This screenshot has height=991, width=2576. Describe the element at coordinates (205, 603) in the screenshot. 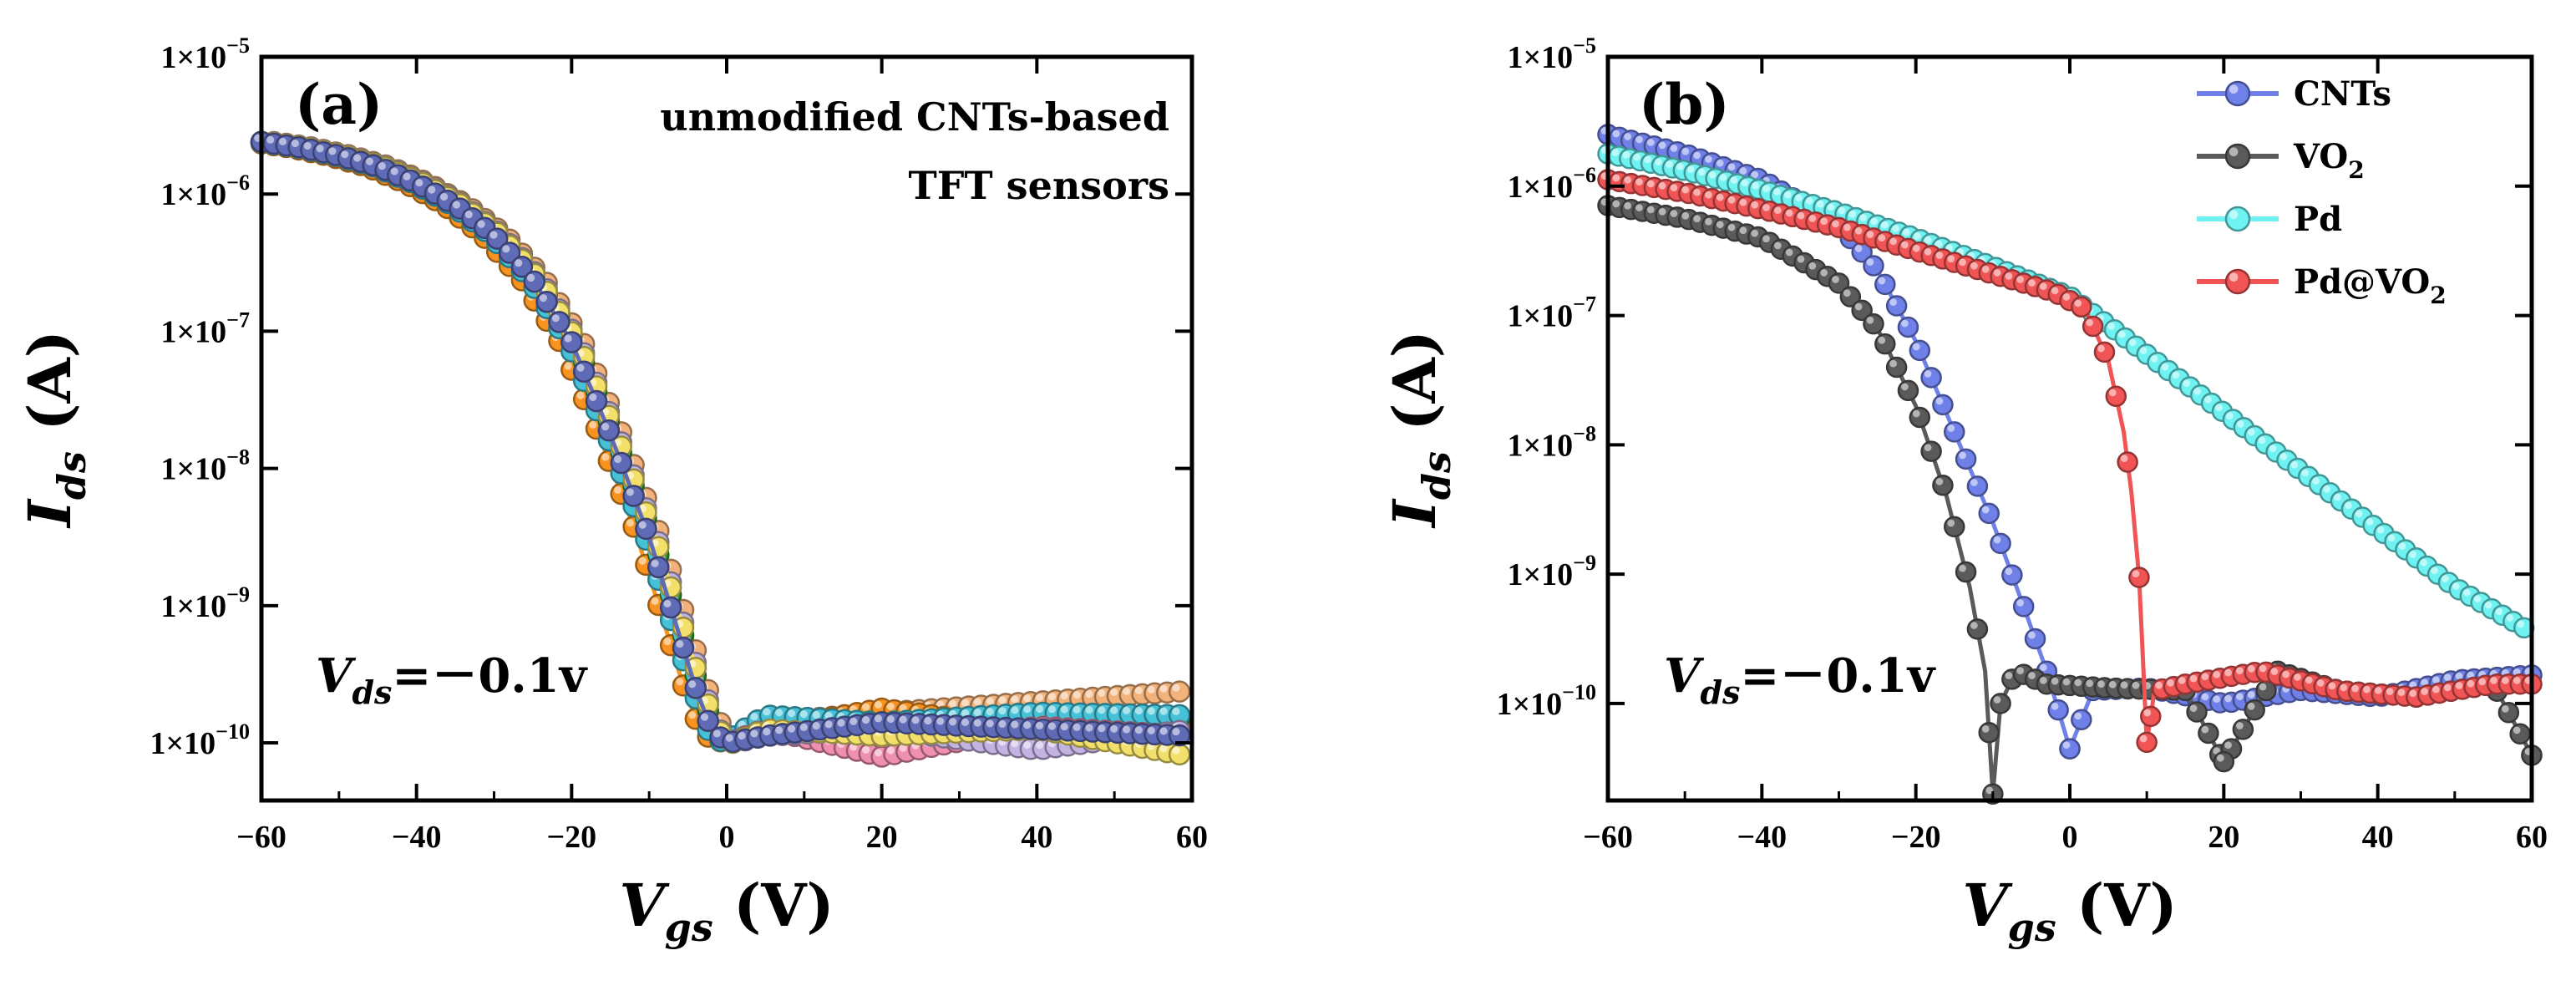

I see `y-tick-label: 1×10⁻⁹` at that location.